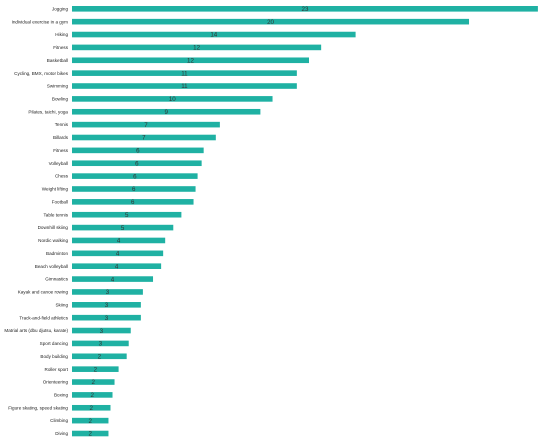 Image resolution: width=550 pixels, height=446 pixels. What do you see at coordinates (61, 34) in the screenshot?
I see `category-label: Hiking` at bounding box center [61, 34].